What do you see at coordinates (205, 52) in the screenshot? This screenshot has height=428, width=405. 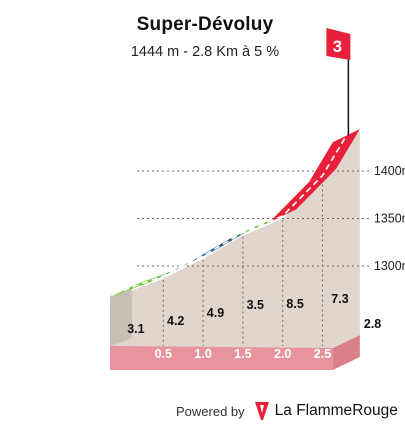 I see `climb-subtitle: 1444 m - 2.8 Km à 5 %` at bounding box center [205, 52].